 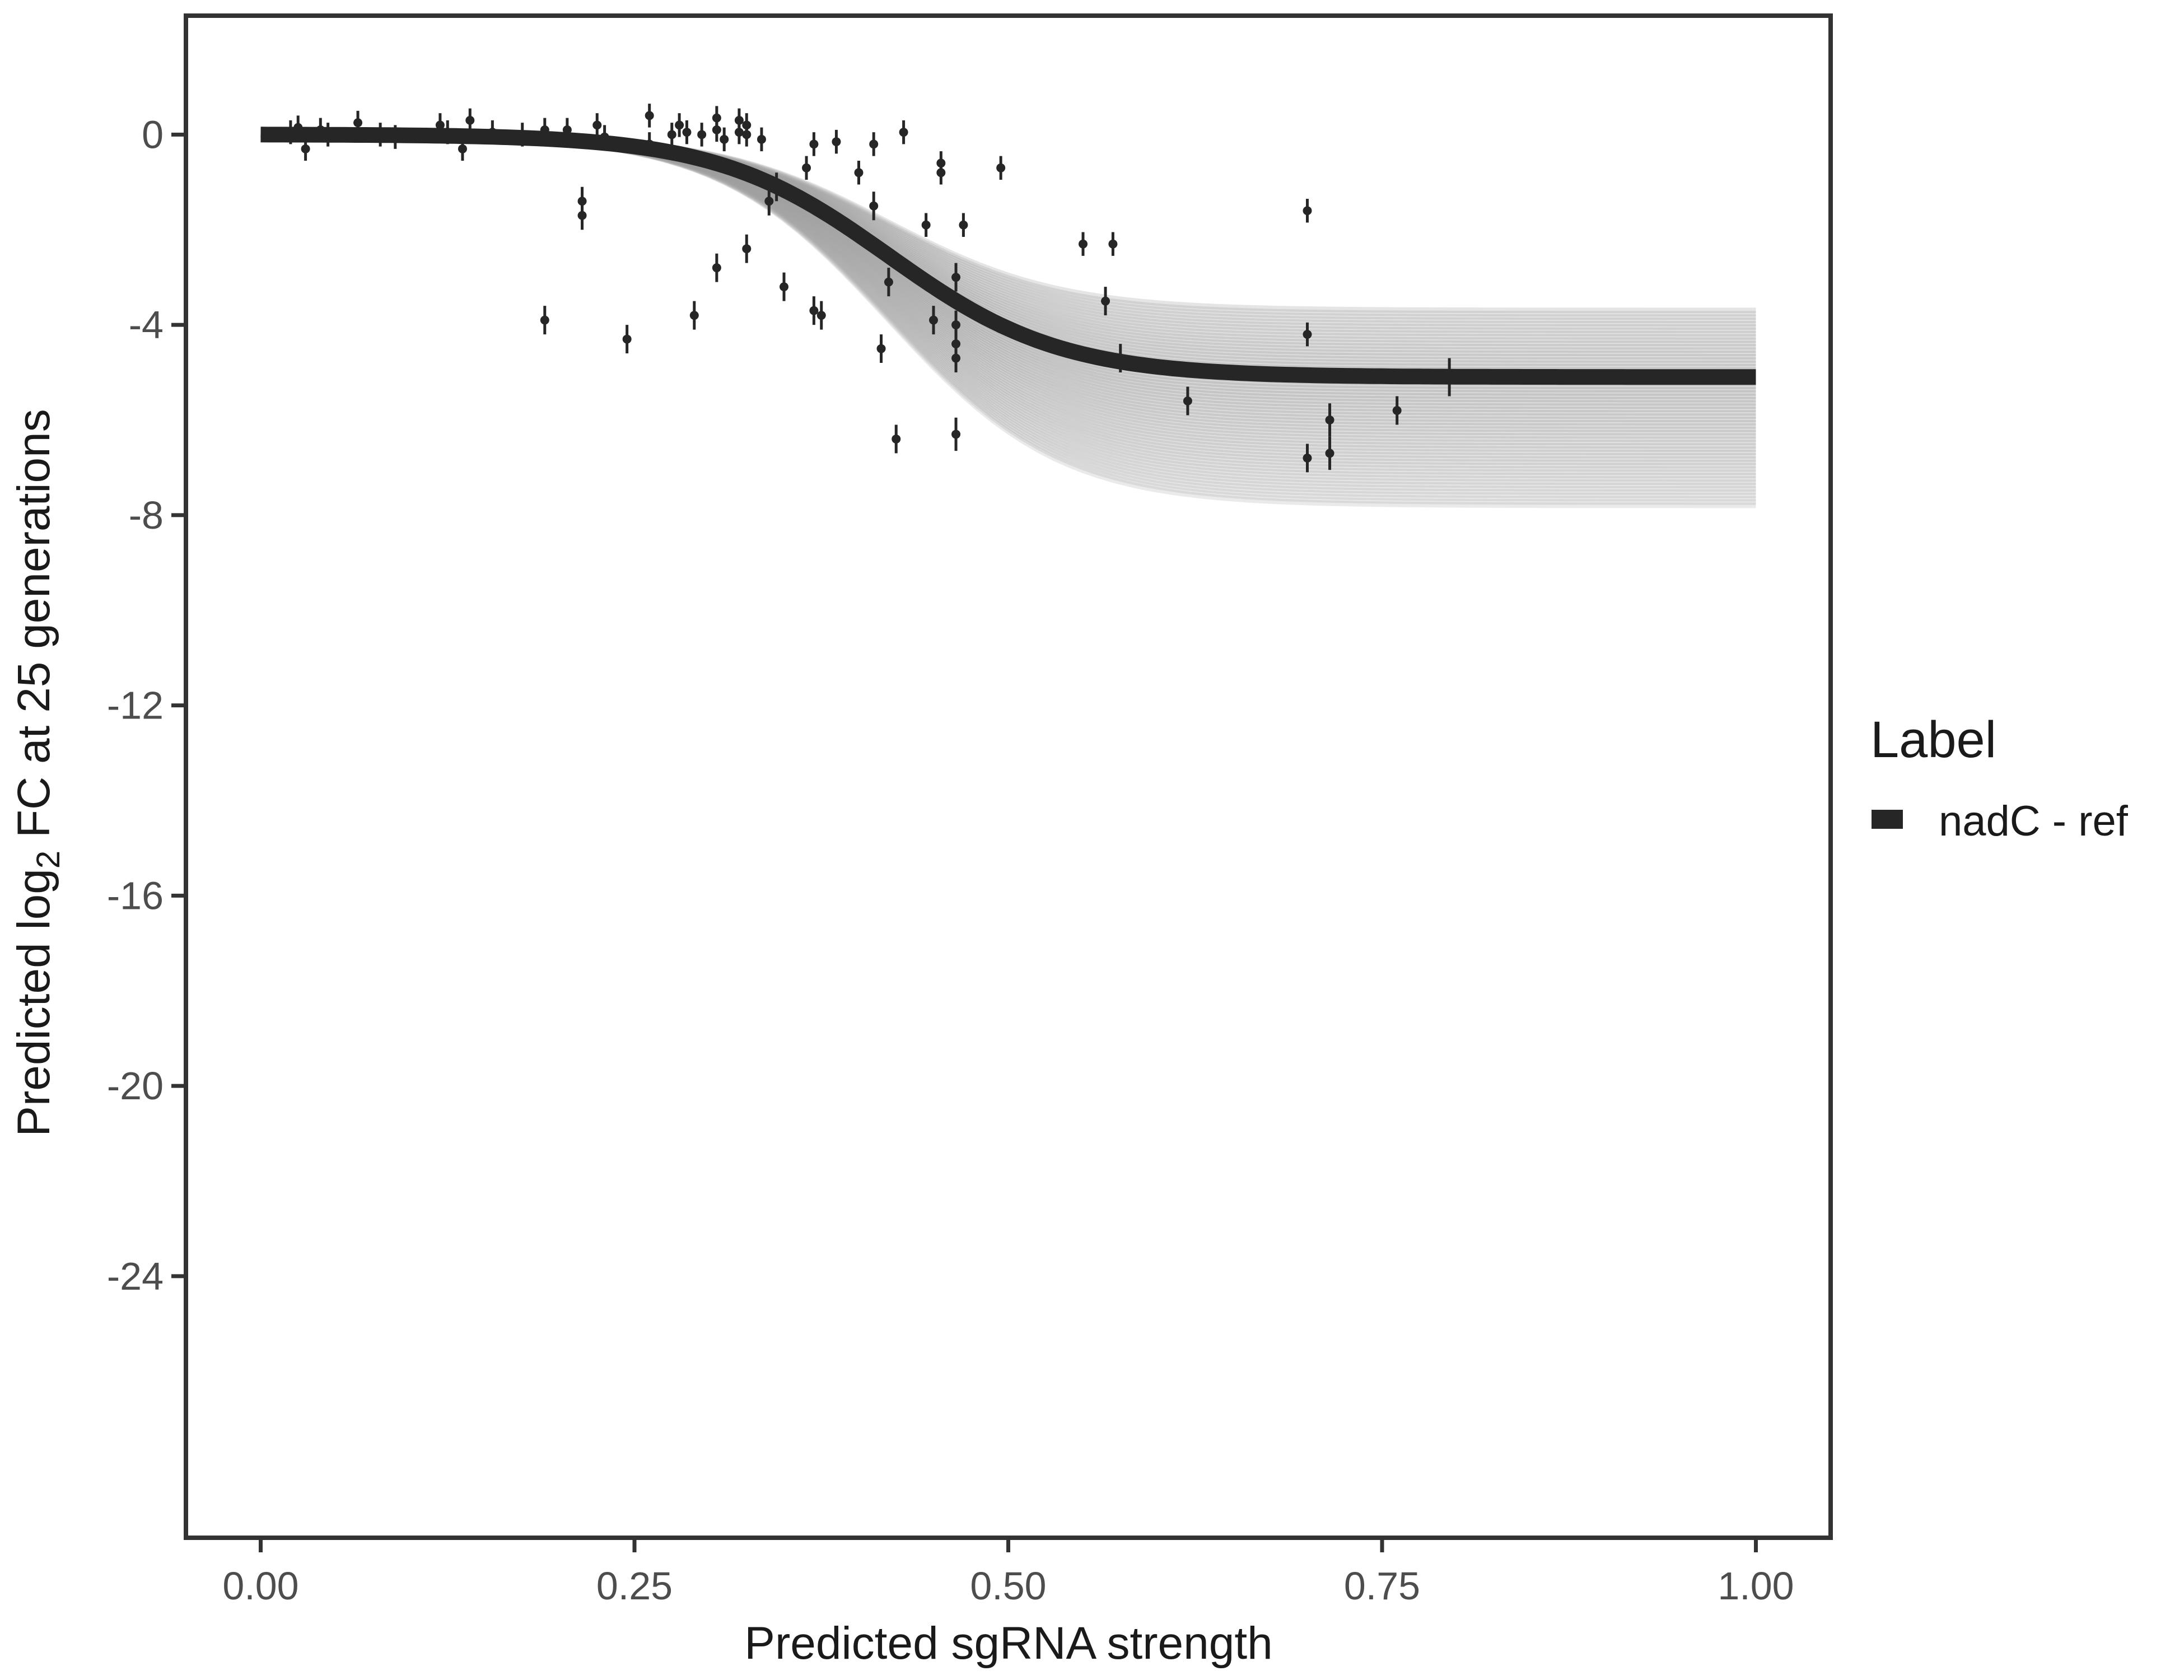 I want to click on y-tick-label: -24, so click(x=136, y=1276).